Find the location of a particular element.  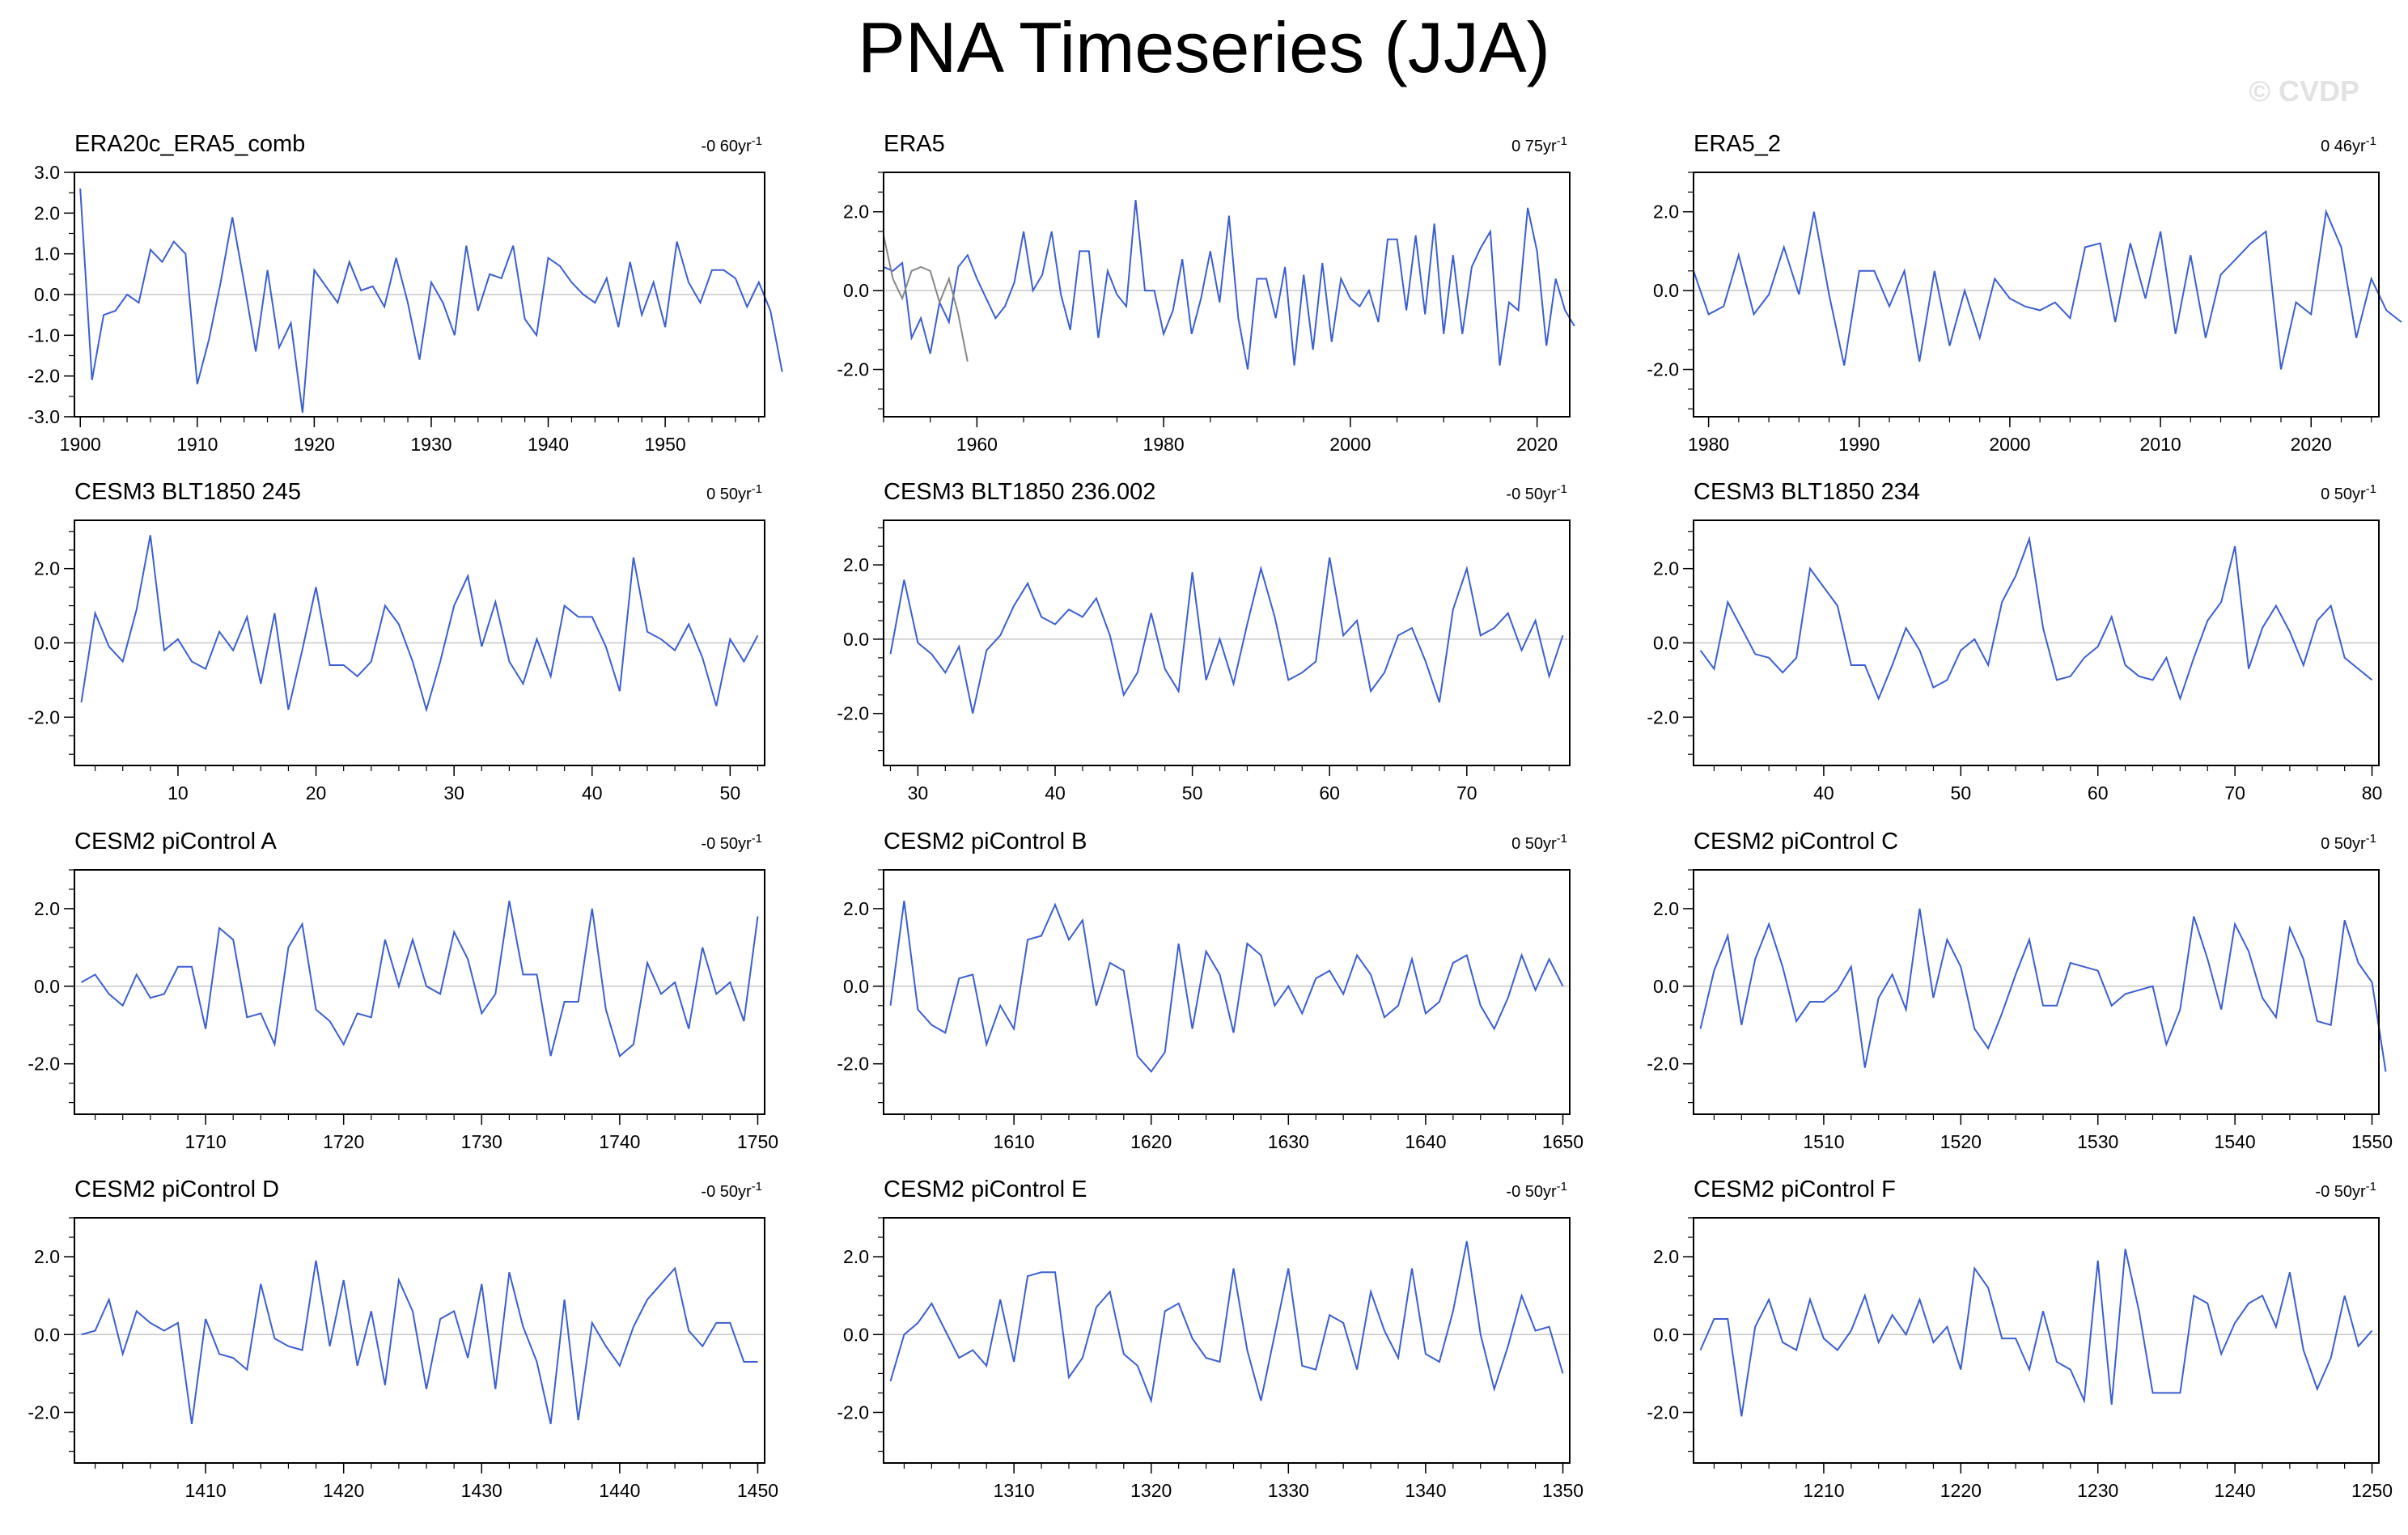

x-tick-label: 1610 is located at coordinates (1014, 1141).